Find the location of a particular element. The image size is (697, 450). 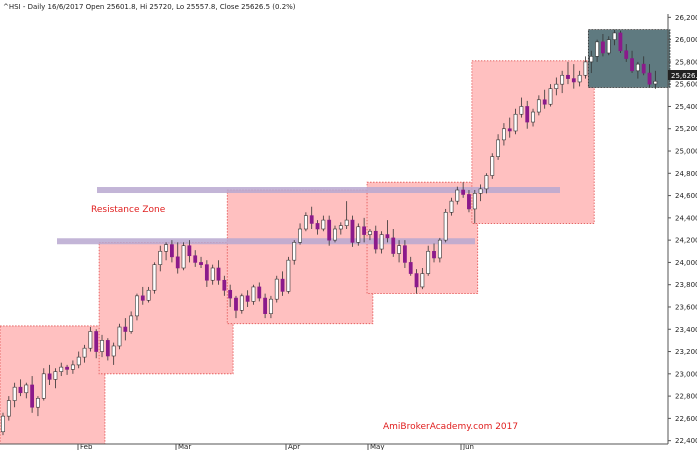

current-zone is located at coordinates (629, 58).